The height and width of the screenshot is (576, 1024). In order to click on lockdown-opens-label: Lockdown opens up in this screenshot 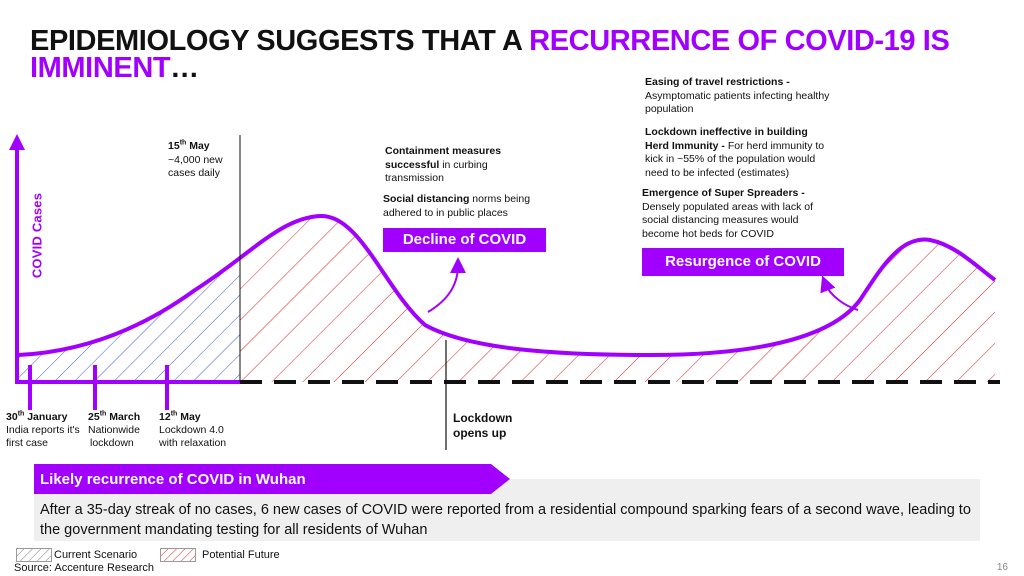, I will do `click(483, 425)`.